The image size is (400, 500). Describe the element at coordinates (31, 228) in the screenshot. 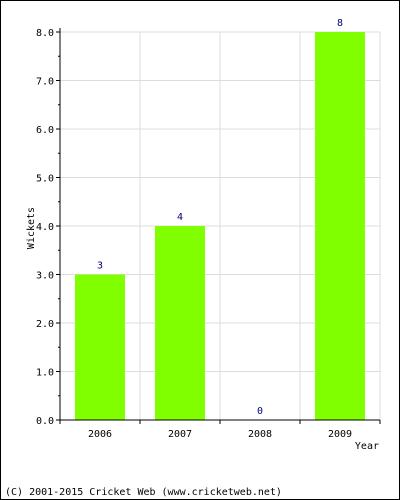

I see `y-axis-title: Wickets` at that location.